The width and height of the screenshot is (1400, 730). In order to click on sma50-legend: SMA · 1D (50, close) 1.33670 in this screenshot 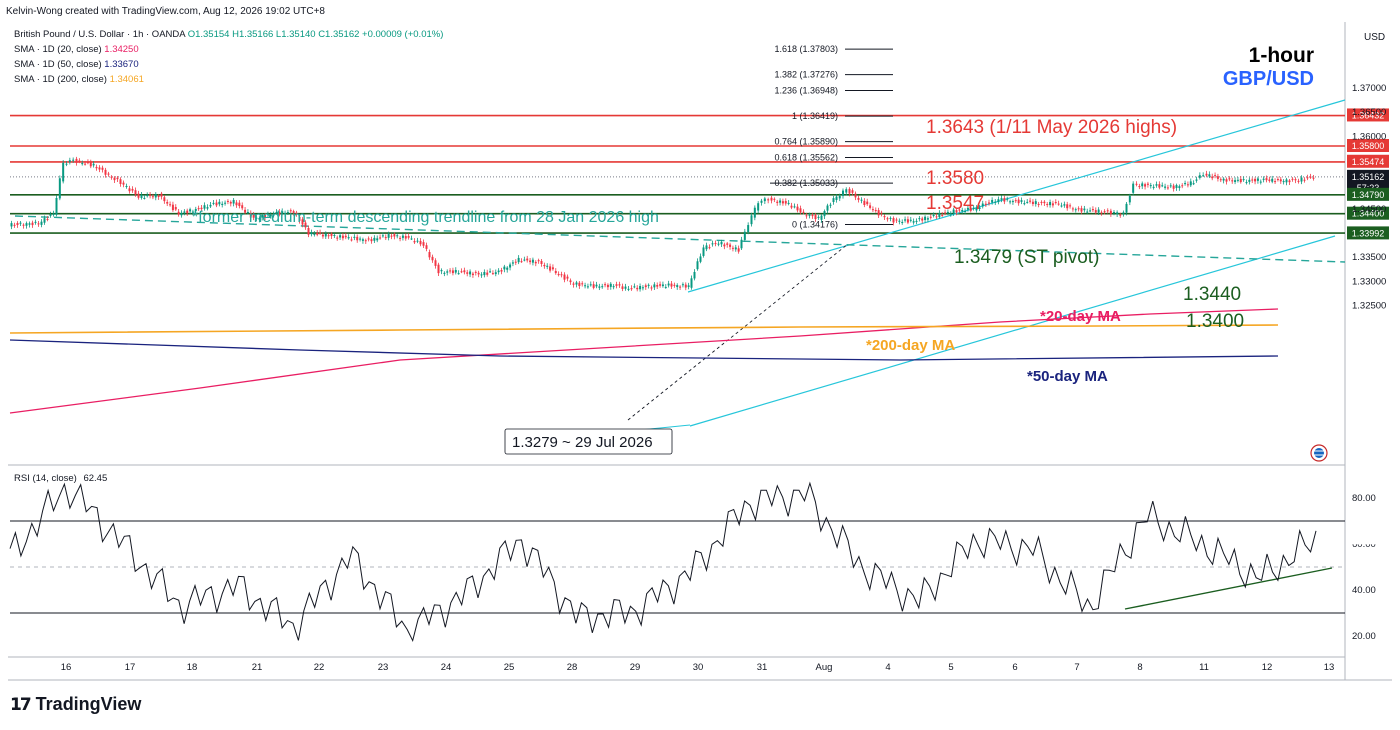, I will do `click(76, 64)`.